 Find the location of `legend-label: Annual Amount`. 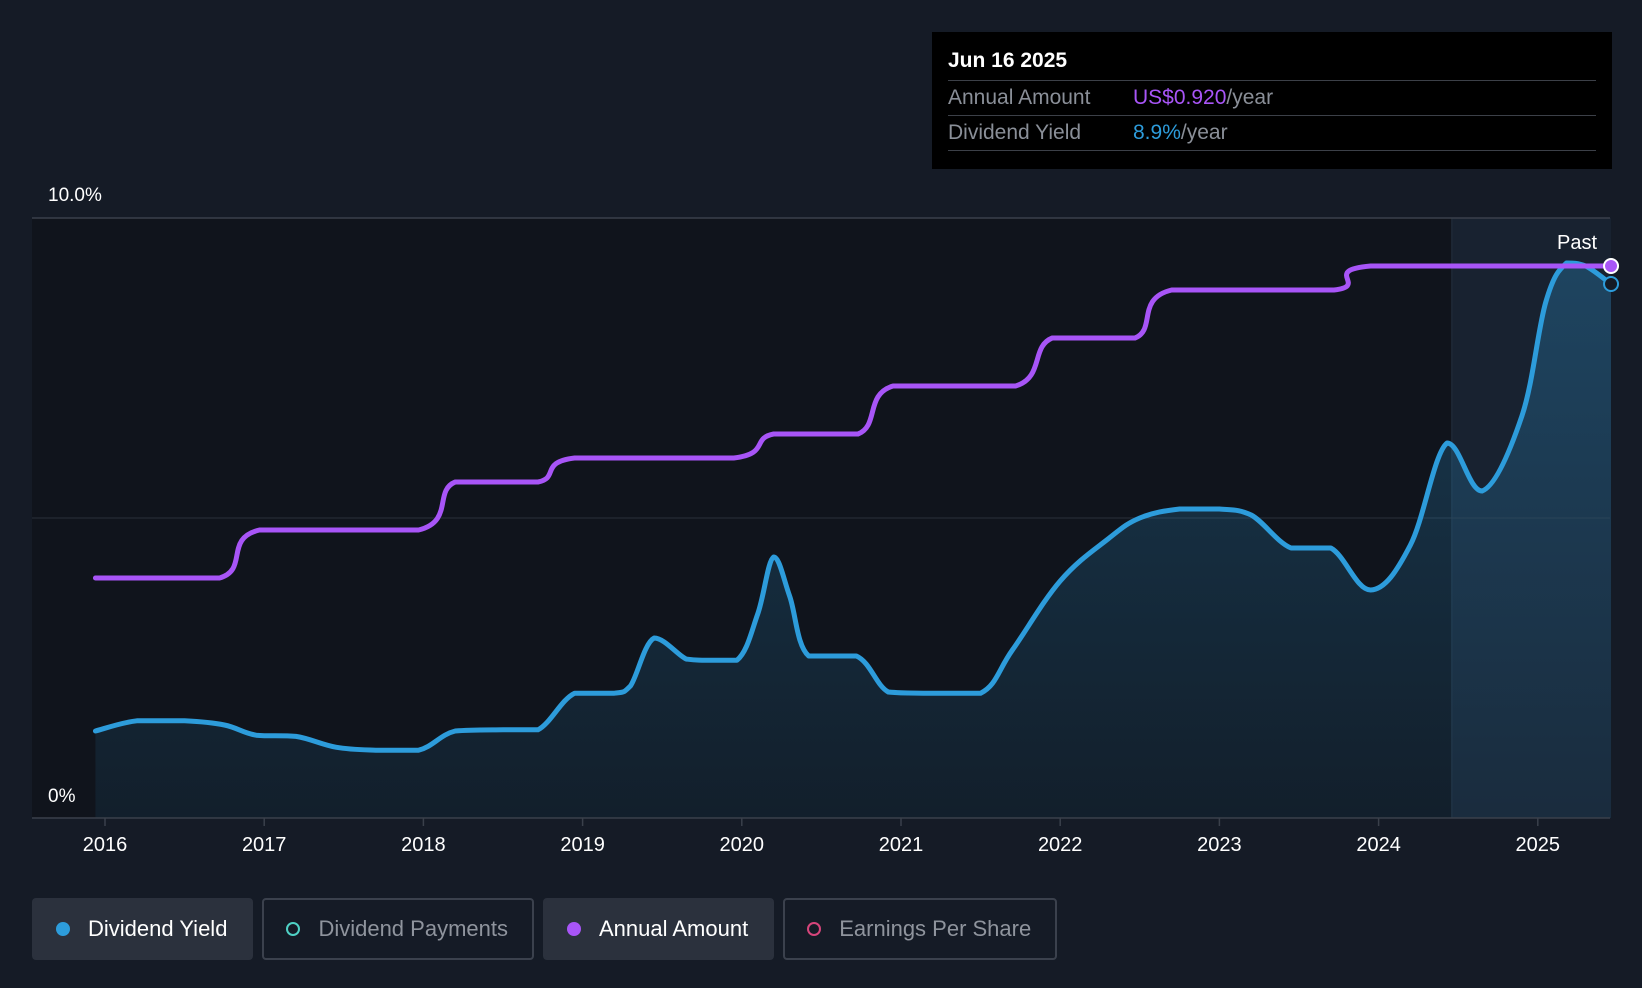

legend-label: Annual Amount is located at coordinates (673, 928).